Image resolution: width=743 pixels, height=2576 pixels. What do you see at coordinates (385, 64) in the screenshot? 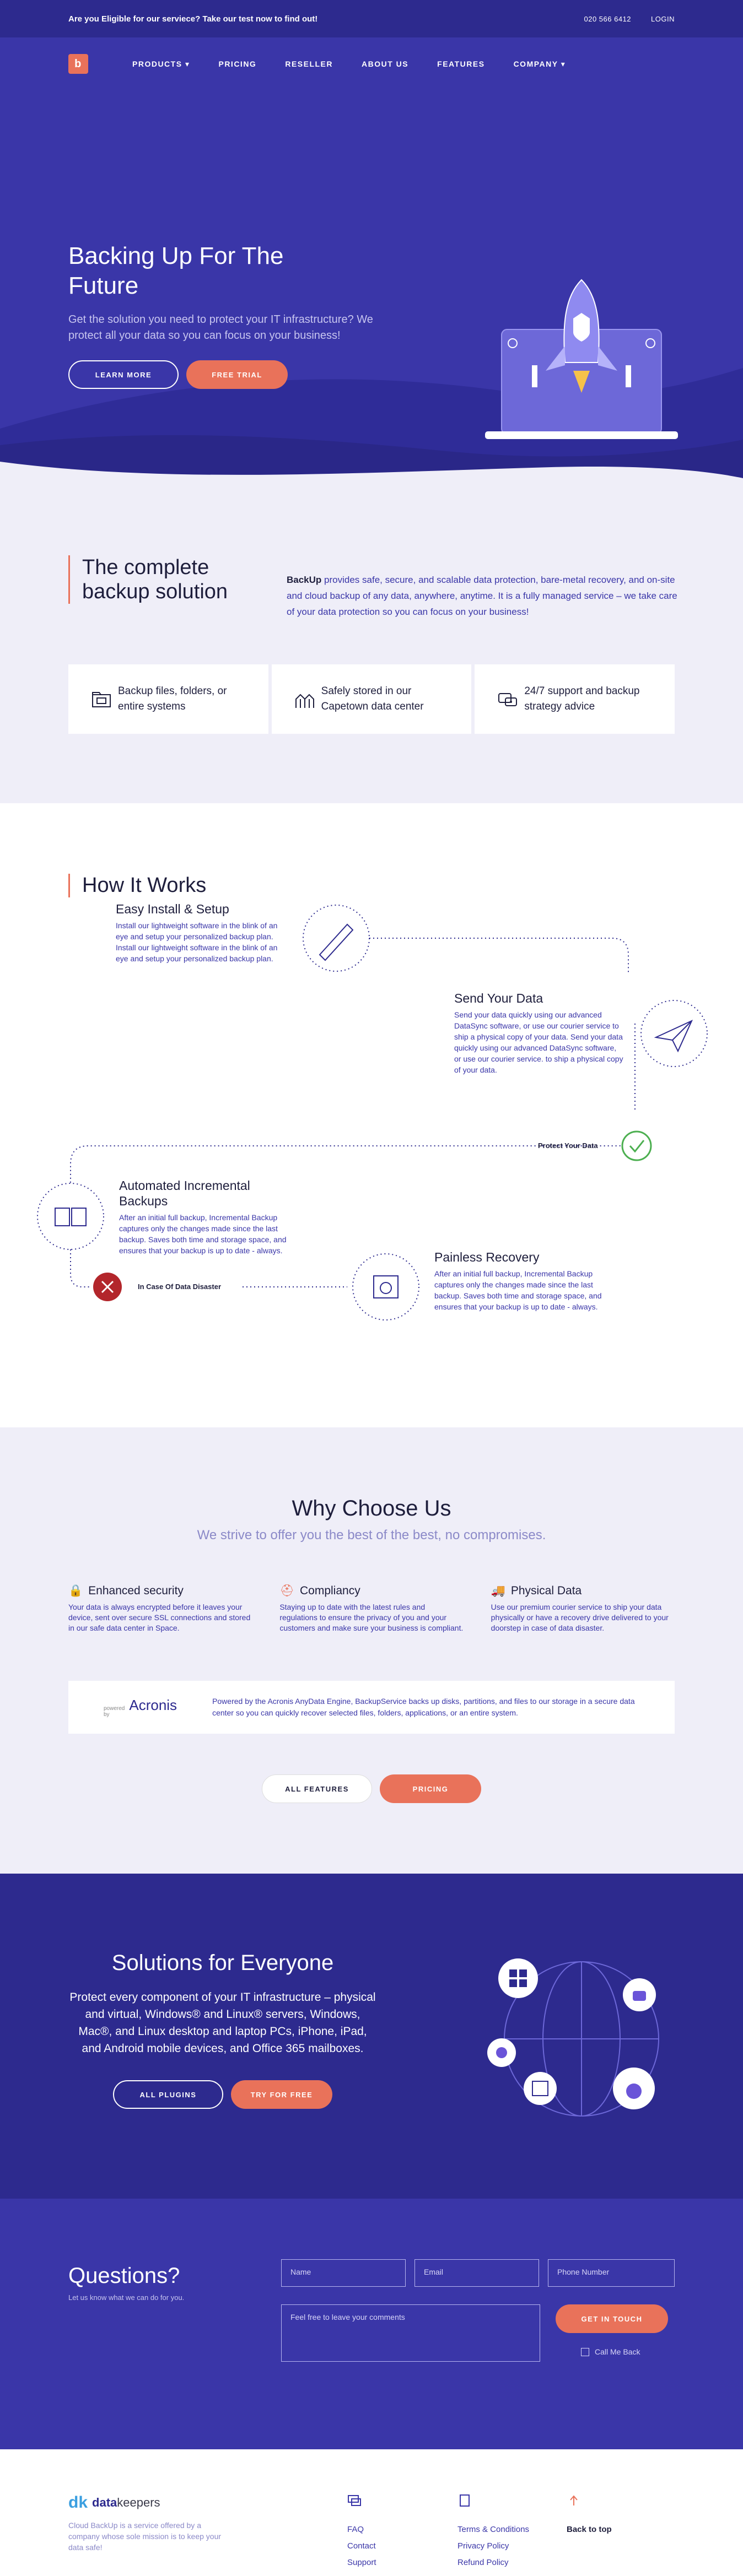
I see `nav-about-us: ABOUT US` at bounding box center [385, 64].